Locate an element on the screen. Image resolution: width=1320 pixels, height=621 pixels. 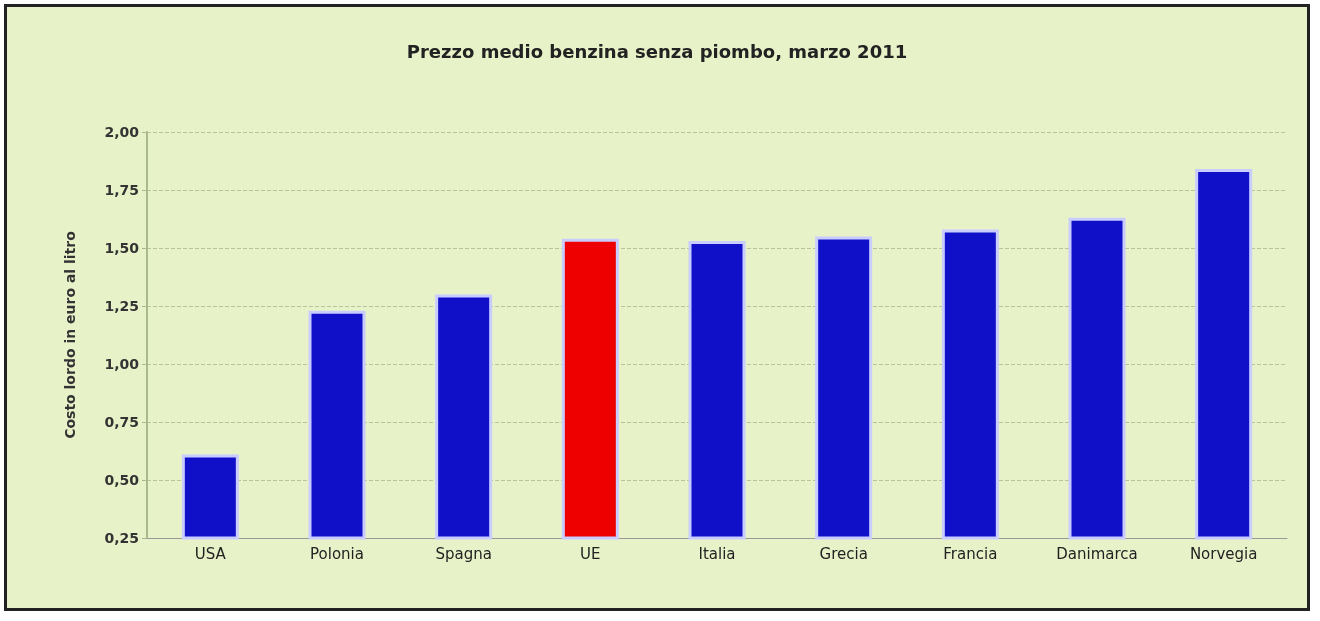
chart-title: Prezzo medio benzina senza piombo, marzo 2011 is located at coordinates (657, 51).